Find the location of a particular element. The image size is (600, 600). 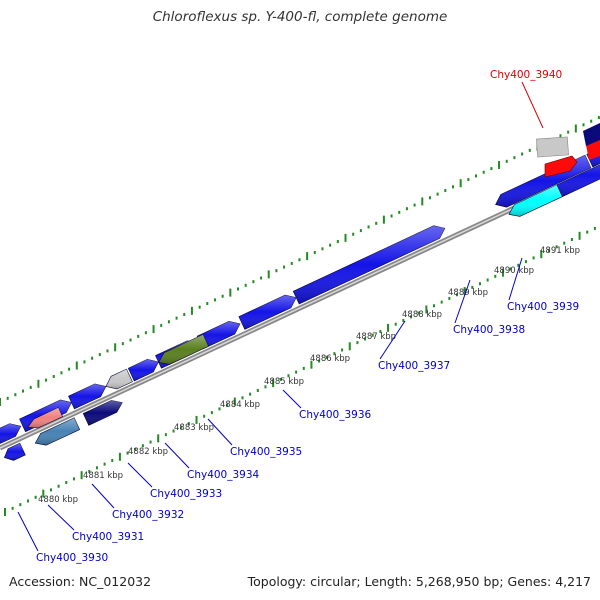

gene-label: Chy400_3930 is located at coordinates (72, 558).